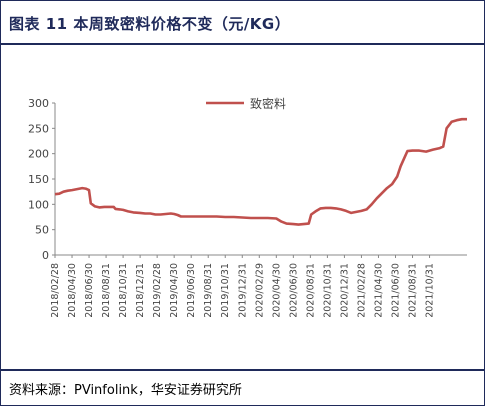  Describe the element at coordinates (72, 290) in the screenshot. I see `x-tick-label: 2018/04/30` at that location.